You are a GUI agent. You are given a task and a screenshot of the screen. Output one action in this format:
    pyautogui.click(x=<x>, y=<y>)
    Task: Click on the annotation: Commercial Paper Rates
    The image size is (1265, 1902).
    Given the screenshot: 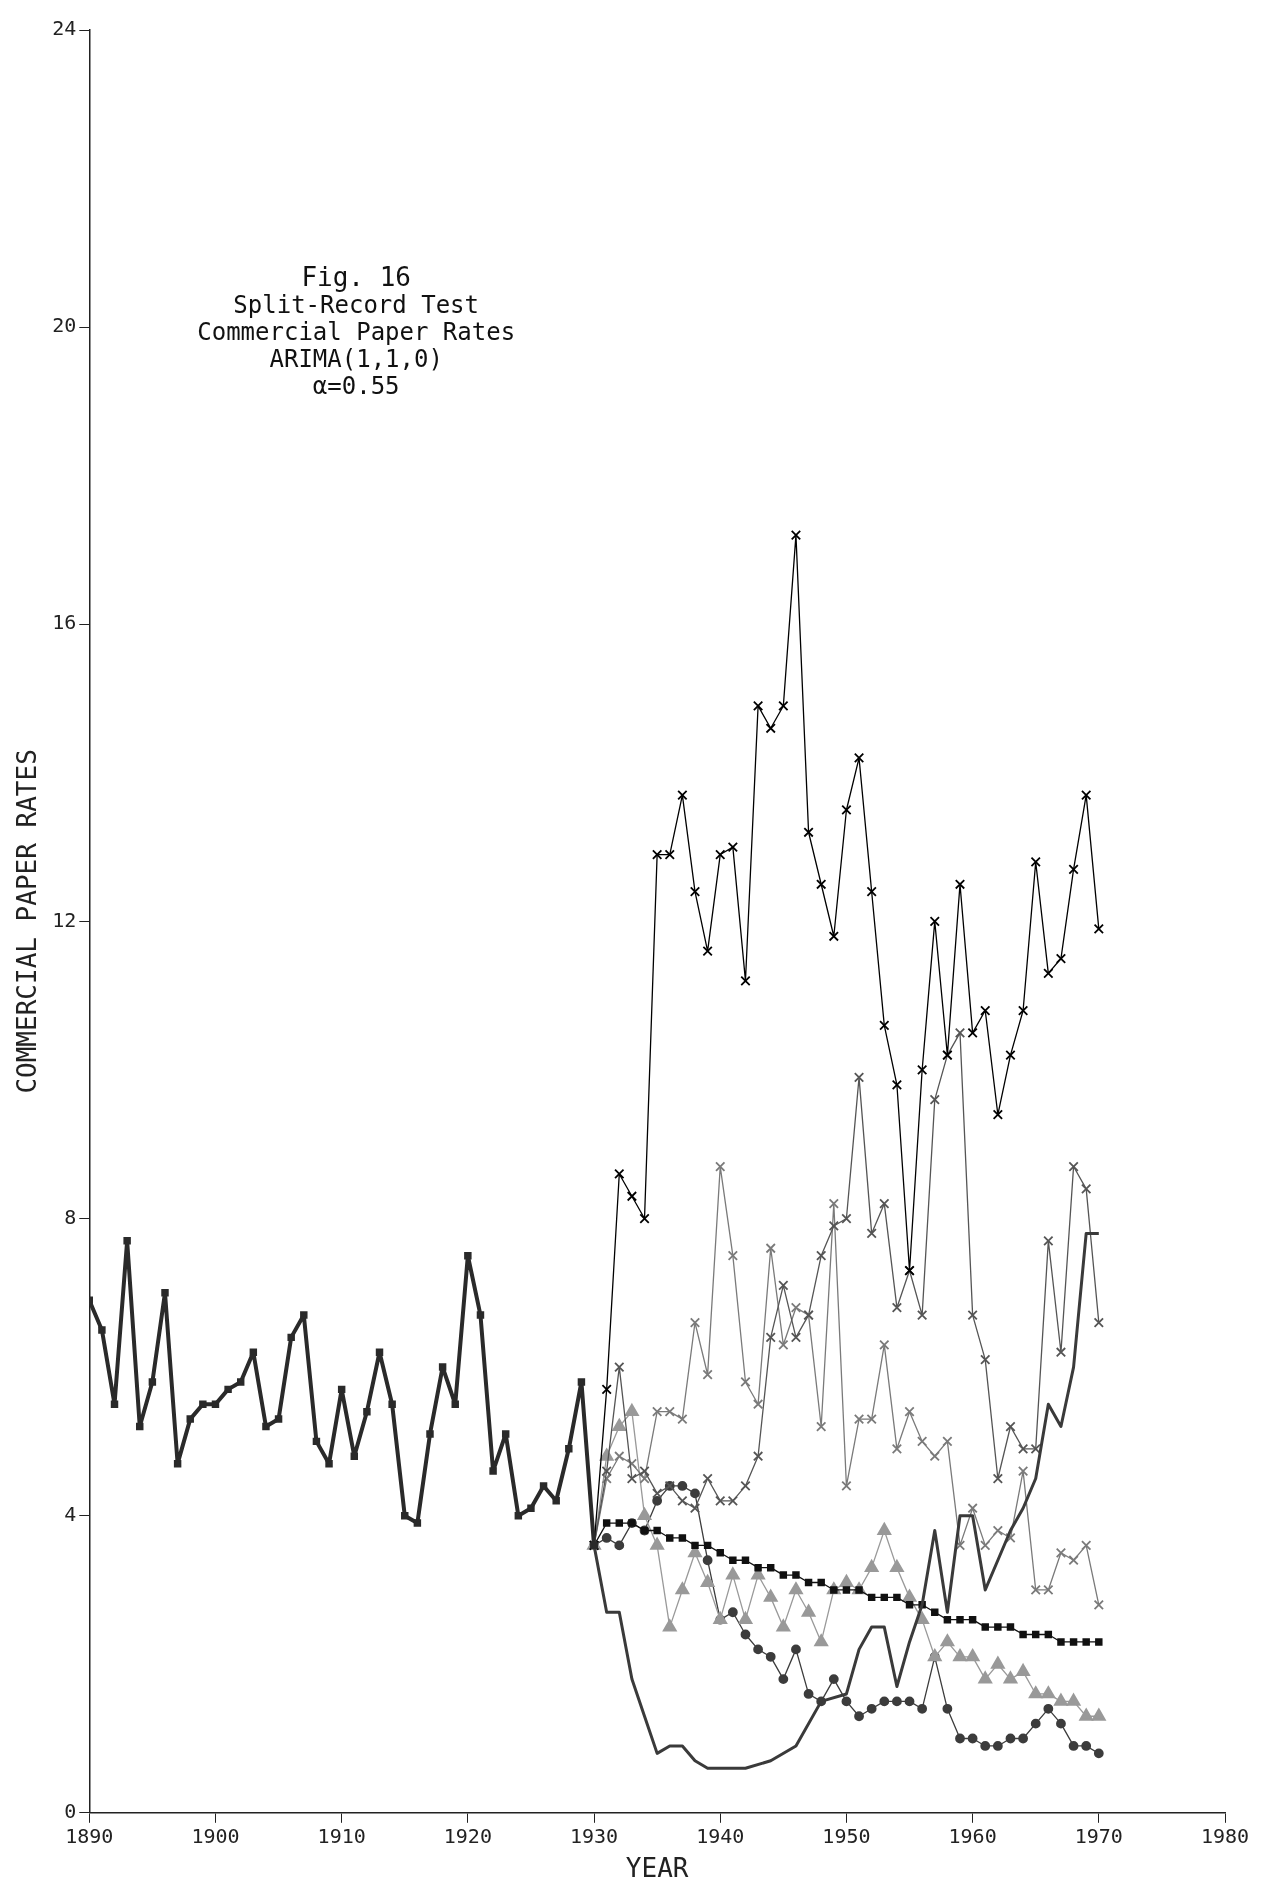 What is the action you would take?
    pyautogui.click(x=356, y=331)
    